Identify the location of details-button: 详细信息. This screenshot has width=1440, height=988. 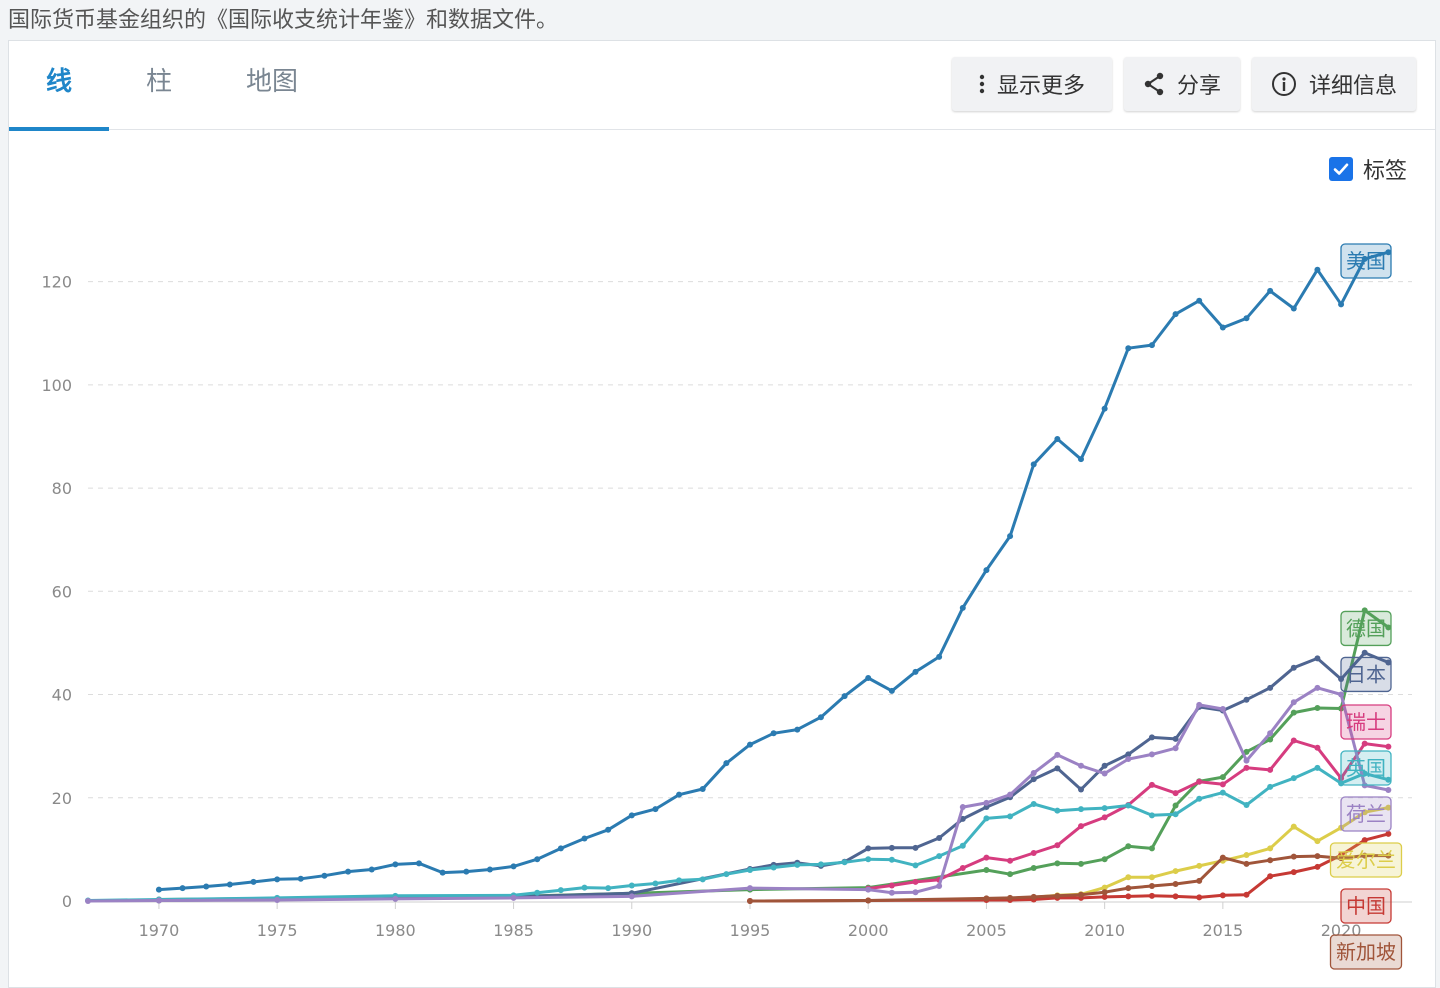
(1334, 84).